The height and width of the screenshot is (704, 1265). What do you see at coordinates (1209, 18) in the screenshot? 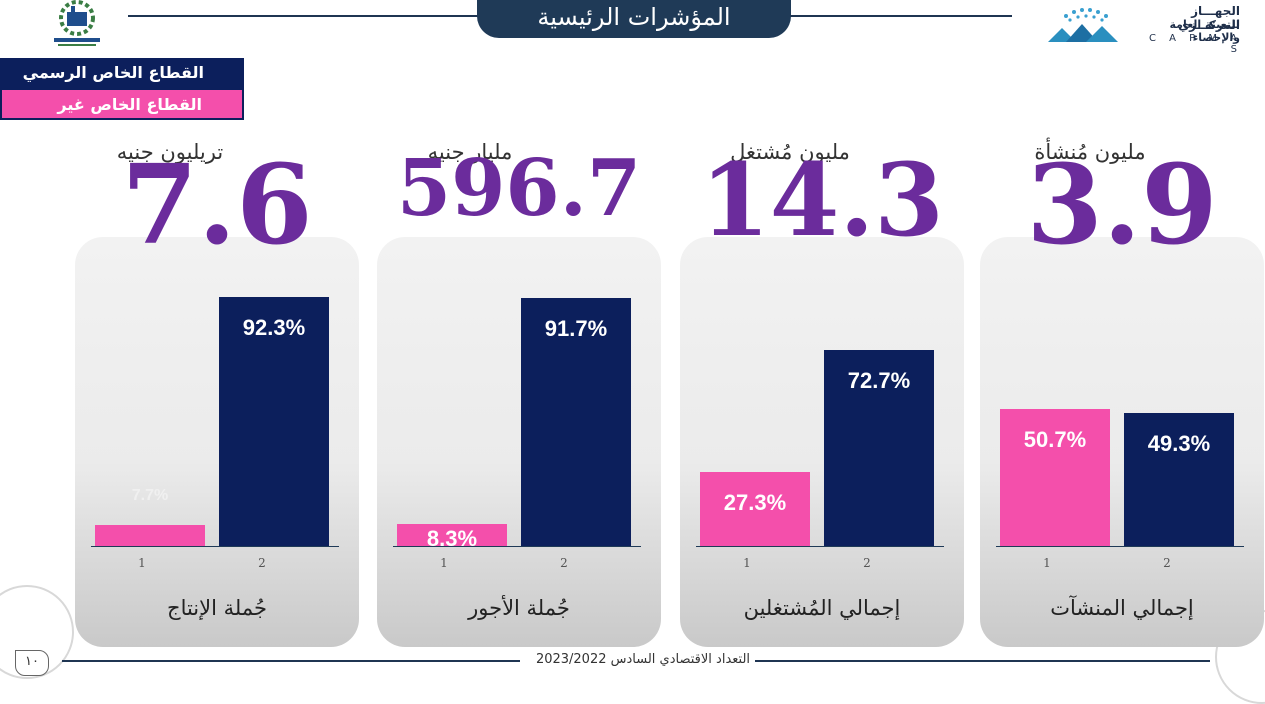
I see `org-name-line1: الجهـــاز المركـــزي` at bounding box center [1209, 18].